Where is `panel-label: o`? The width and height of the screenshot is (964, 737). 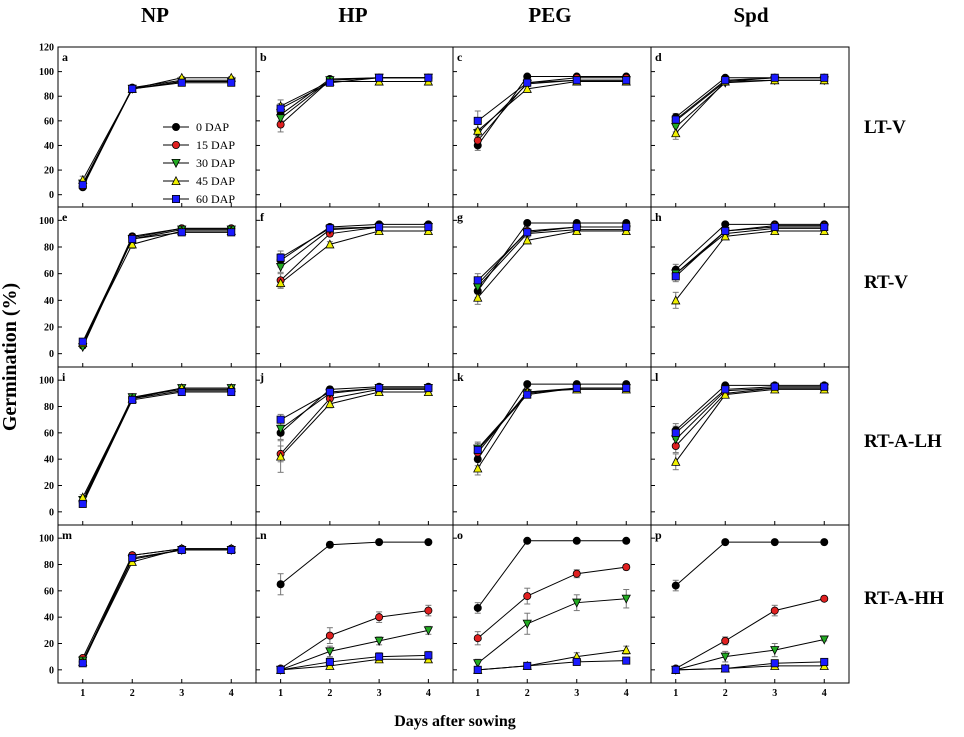
panel-label: o is located at coordinates (460, 535).